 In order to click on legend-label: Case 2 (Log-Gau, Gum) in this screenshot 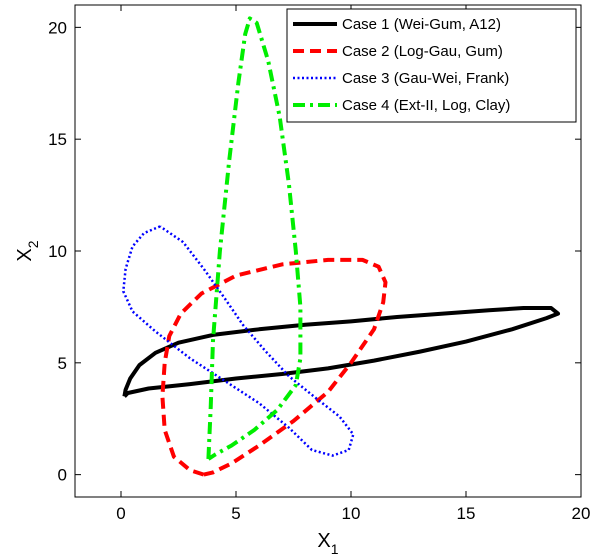, I will do `click(422, 51)`.